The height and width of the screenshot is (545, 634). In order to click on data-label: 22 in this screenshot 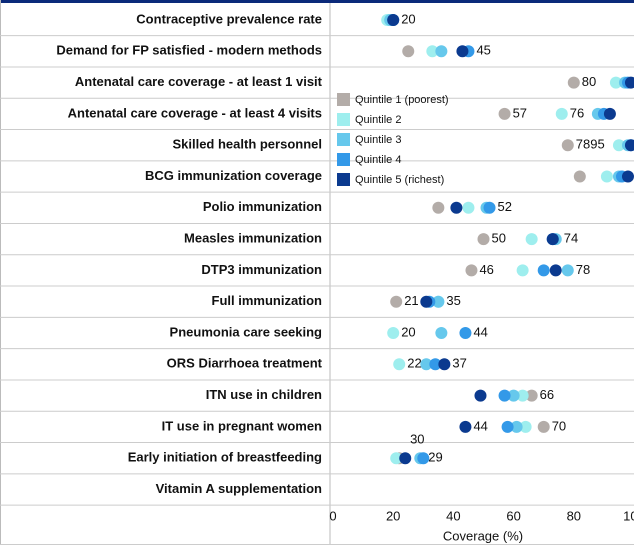, I will do `click(414, 363)`.